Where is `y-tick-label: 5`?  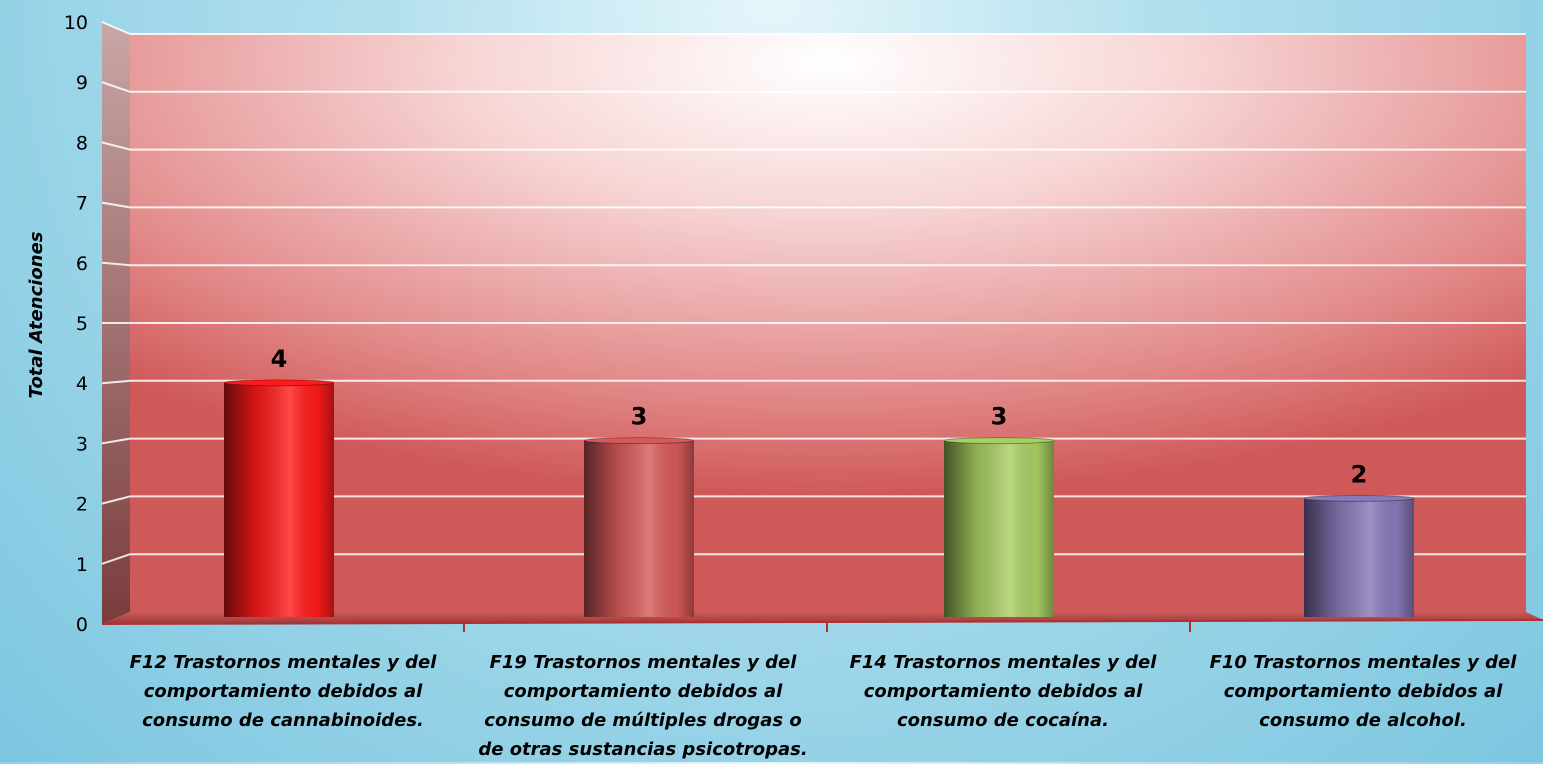
y-tick-label: 5 is located at coordinates (82, 324).